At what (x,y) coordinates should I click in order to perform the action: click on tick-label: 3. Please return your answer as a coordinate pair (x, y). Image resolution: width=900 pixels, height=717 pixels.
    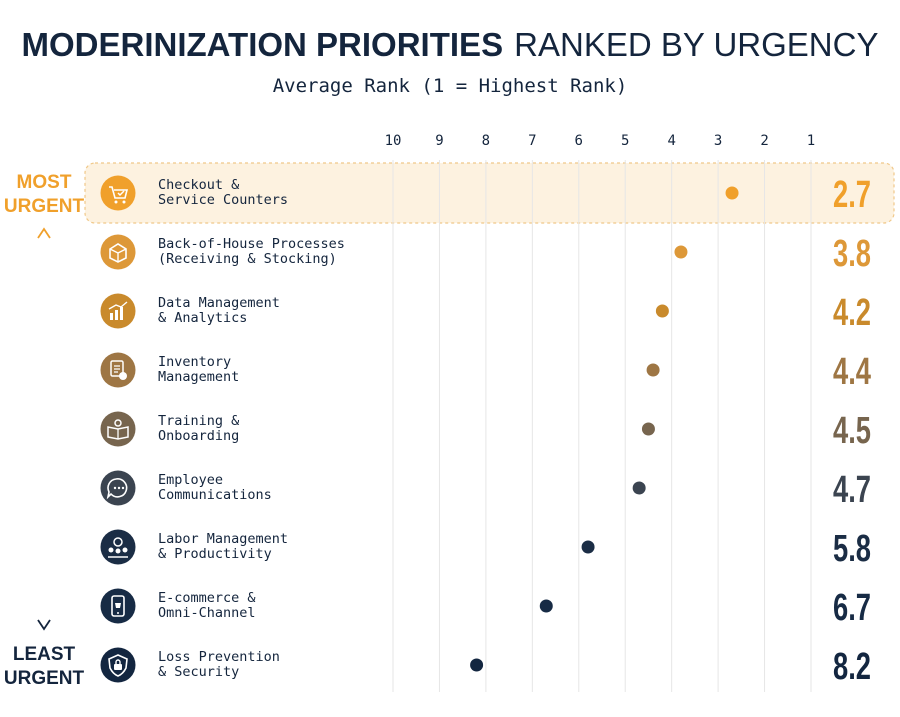
    Looking at the image, I should click on (718, 141).